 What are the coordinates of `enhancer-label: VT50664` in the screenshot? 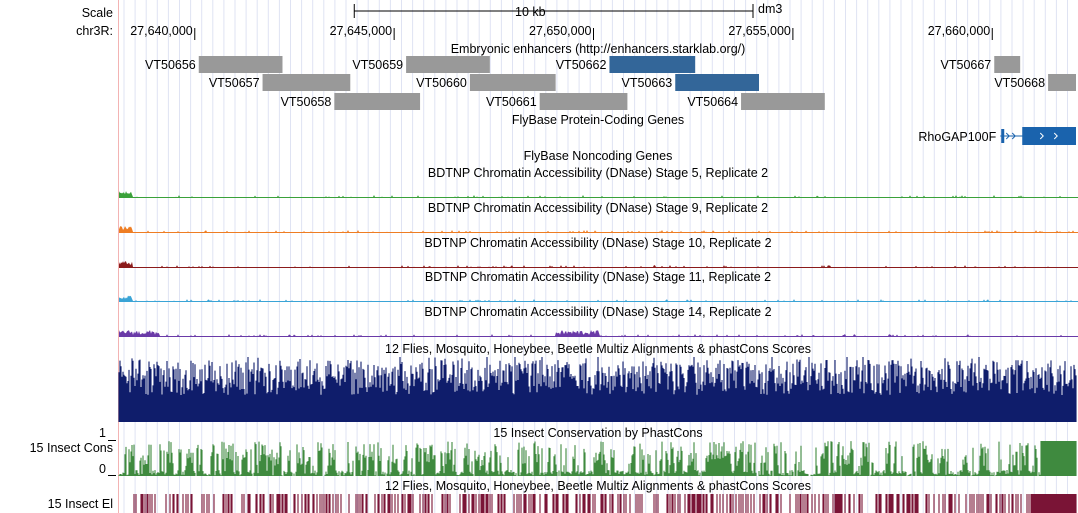 It's located at (712, 102).